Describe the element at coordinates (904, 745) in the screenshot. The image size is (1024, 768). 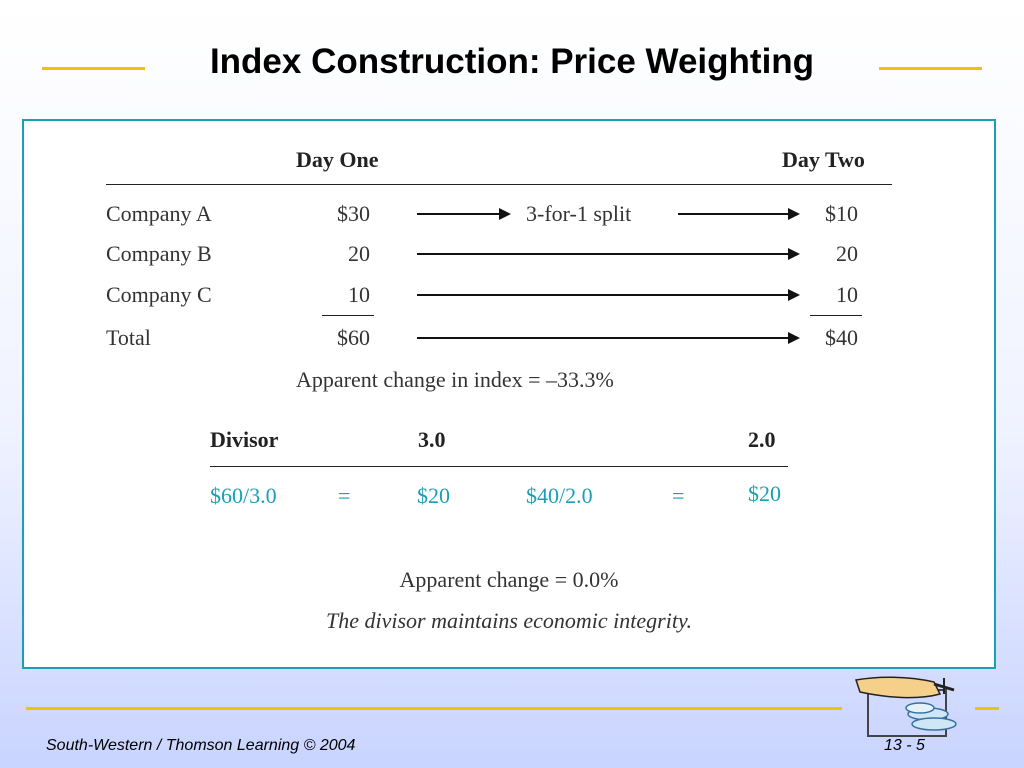
I see `slide-number: 13 - 5` at that location.